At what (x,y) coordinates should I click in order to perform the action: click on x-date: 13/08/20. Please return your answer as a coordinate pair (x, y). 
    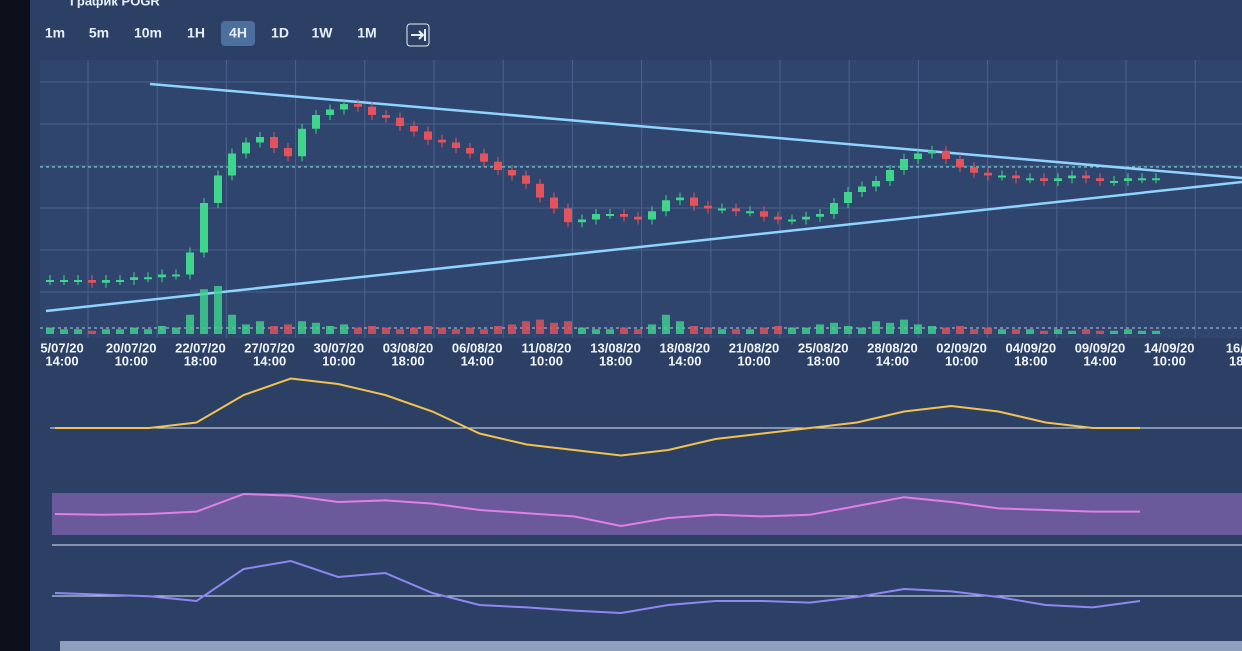
    Looking at the image, I should click on (615, 347).